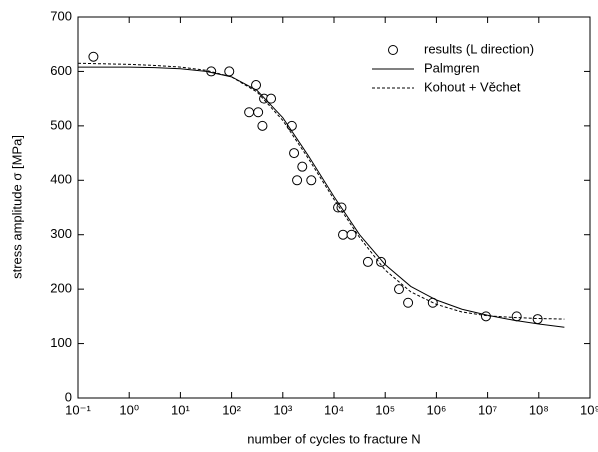 The width and height of the screenshot is (598, 452). What do you see at coordinates (472, 86) in the screenshot?
I see `legend-label: Kohout + Věchet` at bounding box center [472, 86].